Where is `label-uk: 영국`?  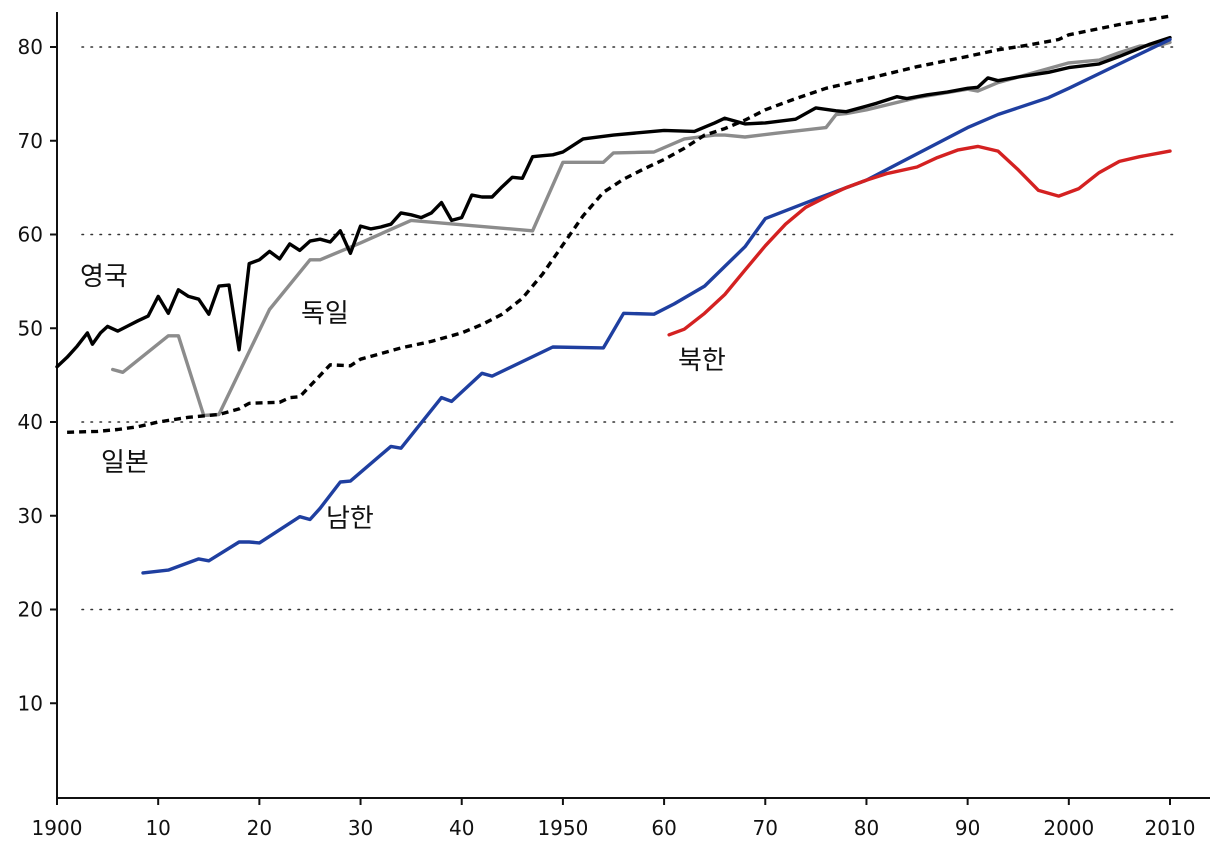
label-uk: 영국 is located at coordinates (104, 277).